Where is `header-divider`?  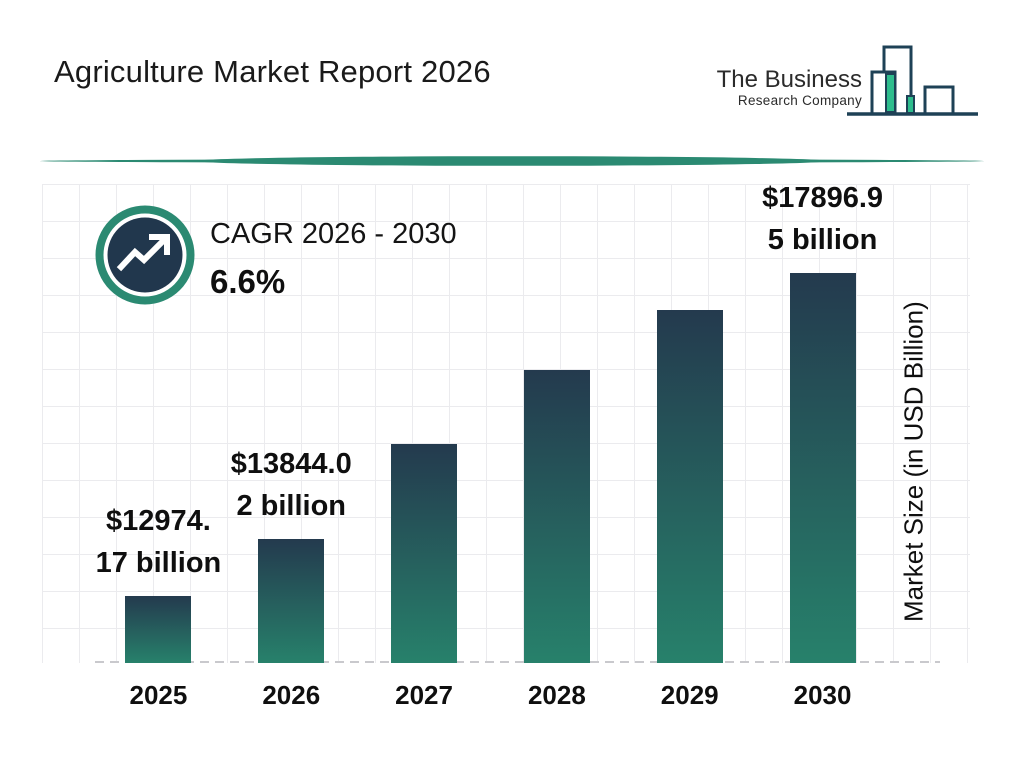
header-divider is located at coordinates (512, 161).